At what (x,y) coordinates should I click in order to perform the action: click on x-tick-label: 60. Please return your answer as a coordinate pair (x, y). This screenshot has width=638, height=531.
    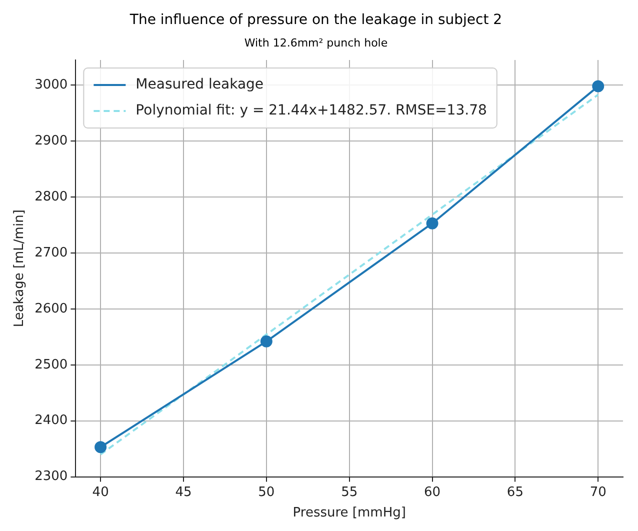
    Looking at the image, I should click on (432, 492).